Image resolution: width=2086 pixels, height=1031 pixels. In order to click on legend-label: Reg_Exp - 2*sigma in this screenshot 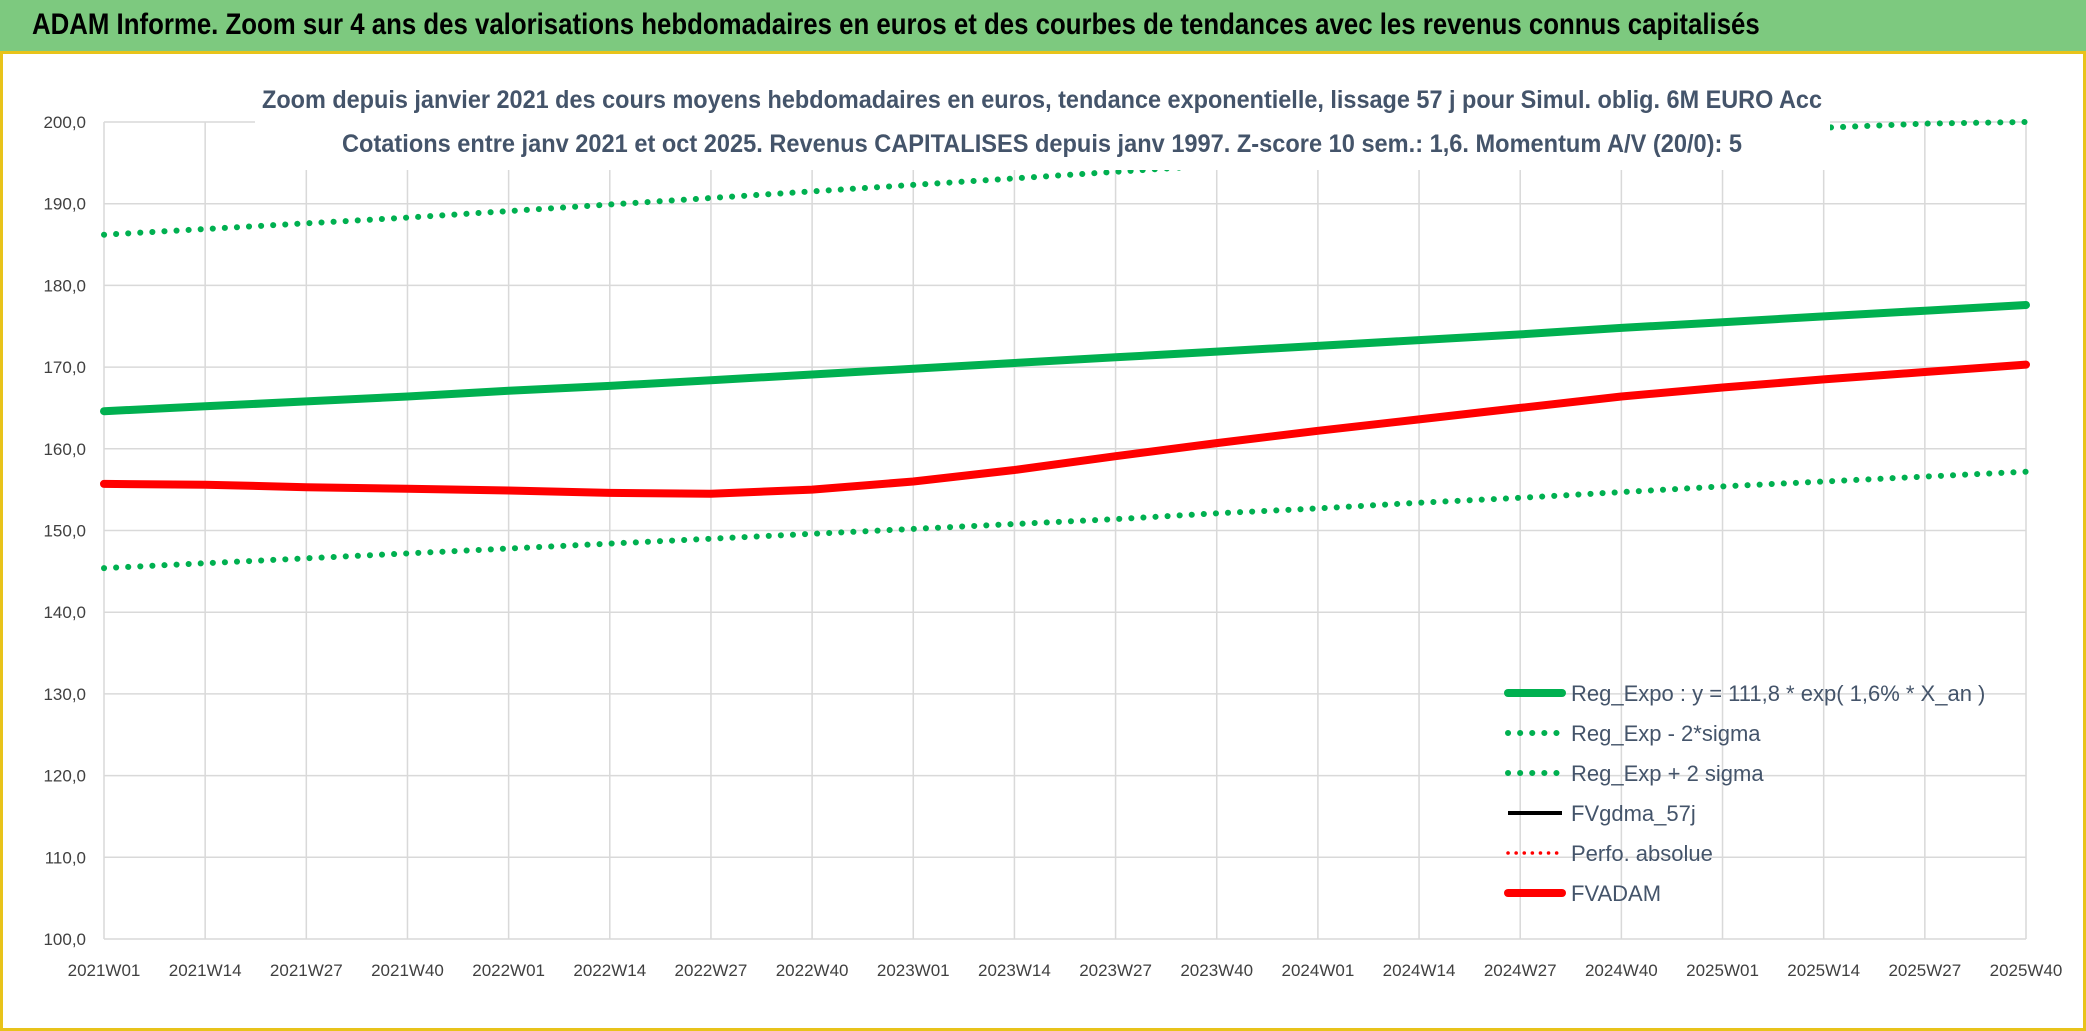, I will do `click(1666, 733)`.